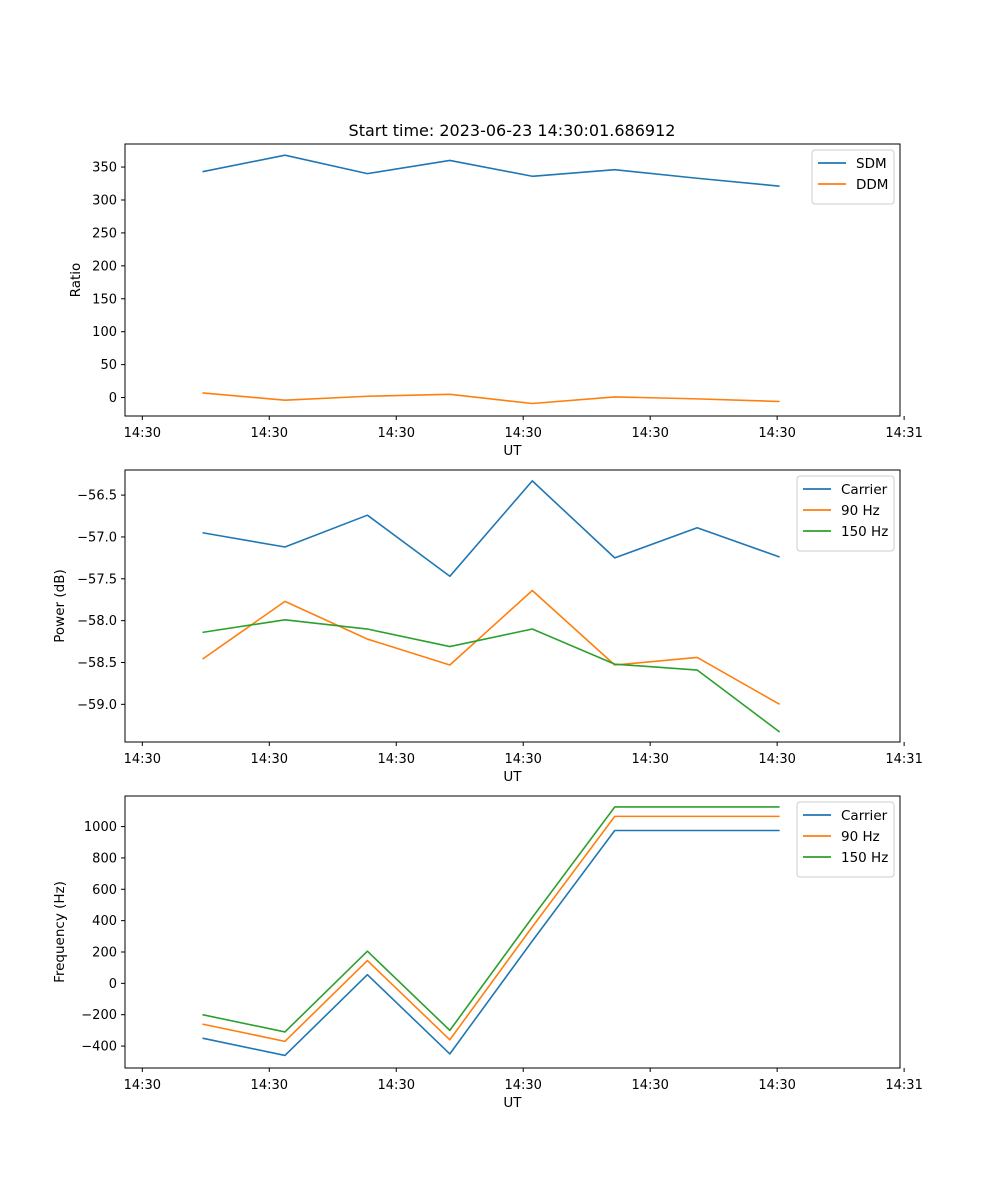 Image resolution: width=1000 pixels, height=1200 pixels. I want to click on power-y-tick-label: −56.5, so click(97, 496).